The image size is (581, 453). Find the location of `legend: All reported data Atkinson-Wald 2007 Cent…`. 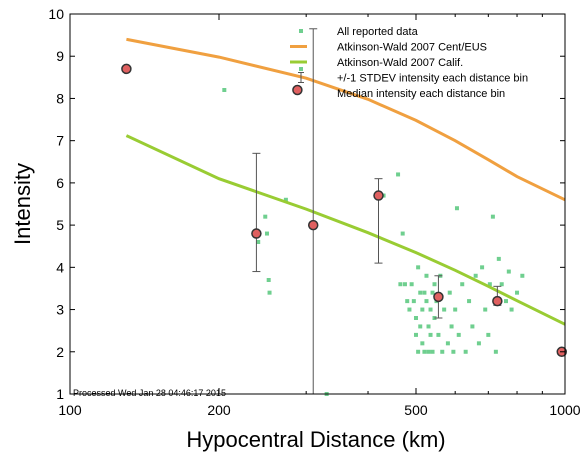

legend: All reported data Atkinson-Wald 2007 Cent… is located at coordinates (409, 63).